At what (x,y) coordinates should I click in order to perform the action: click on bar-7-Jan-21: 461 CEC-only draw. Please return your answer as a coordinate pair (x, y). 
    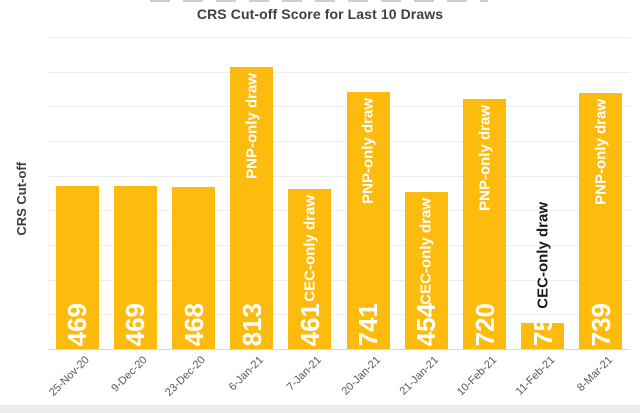
    Looking at the image, I should click on (310, 269).